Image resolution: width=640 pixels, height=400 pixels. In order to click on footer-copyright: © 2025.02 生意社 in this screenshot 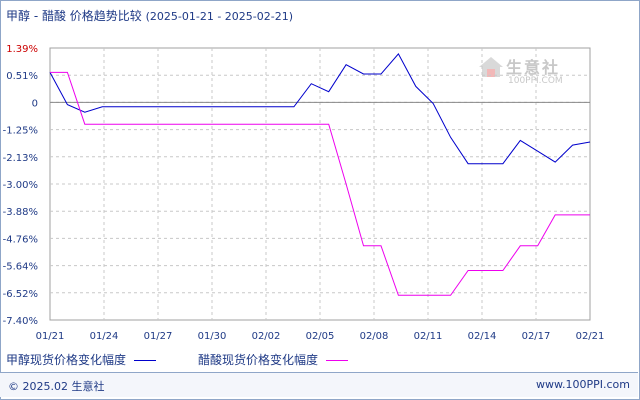, I will do `click(56, 386)`.